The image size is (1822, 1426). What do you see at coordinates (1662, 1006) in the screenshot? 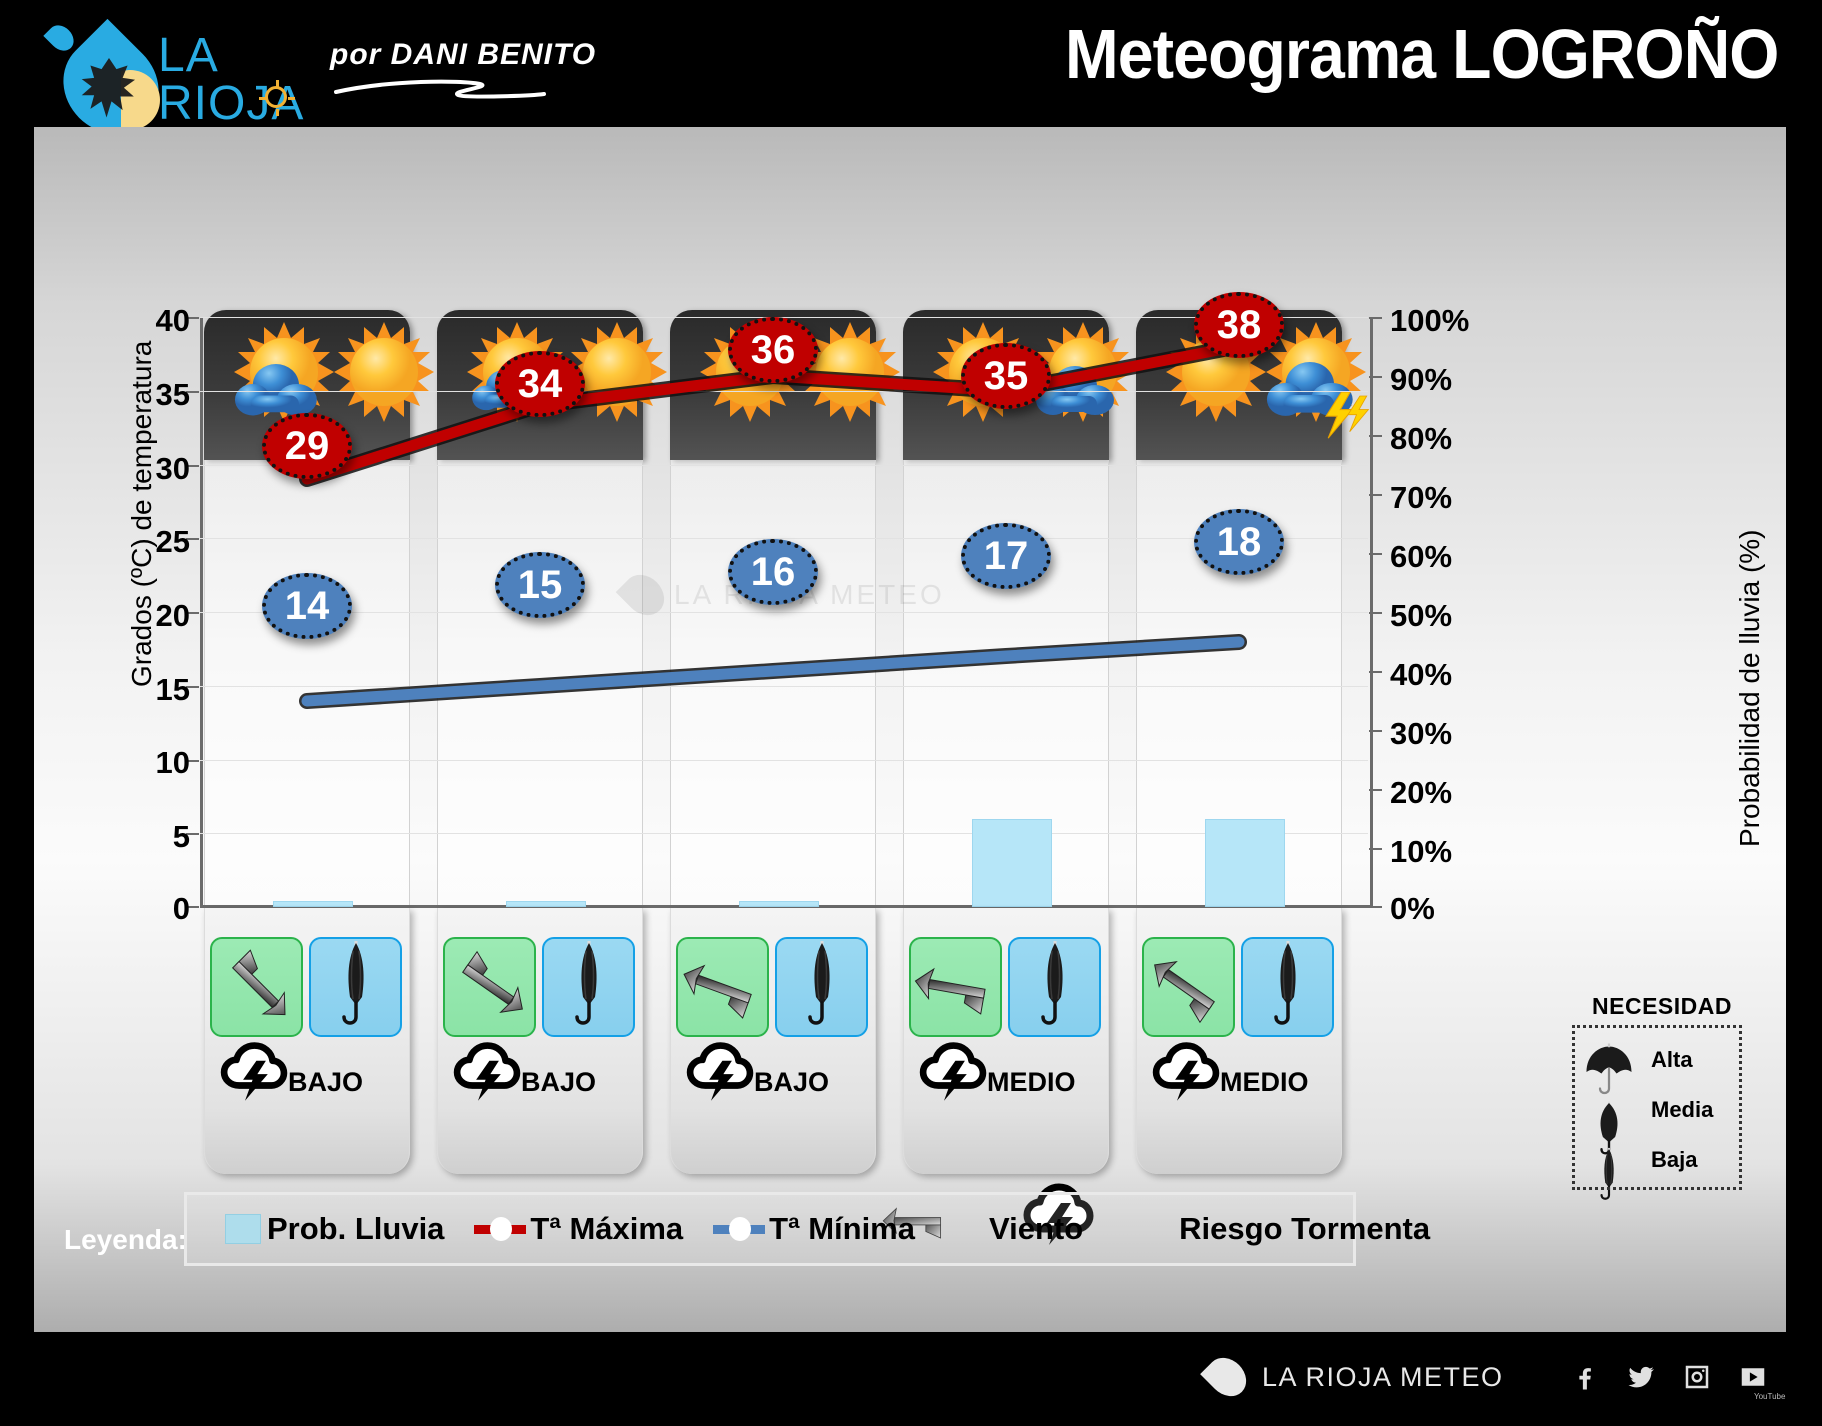
I see `necesidad-title: NECESIDAD` at bounding box center [1662, 1006].